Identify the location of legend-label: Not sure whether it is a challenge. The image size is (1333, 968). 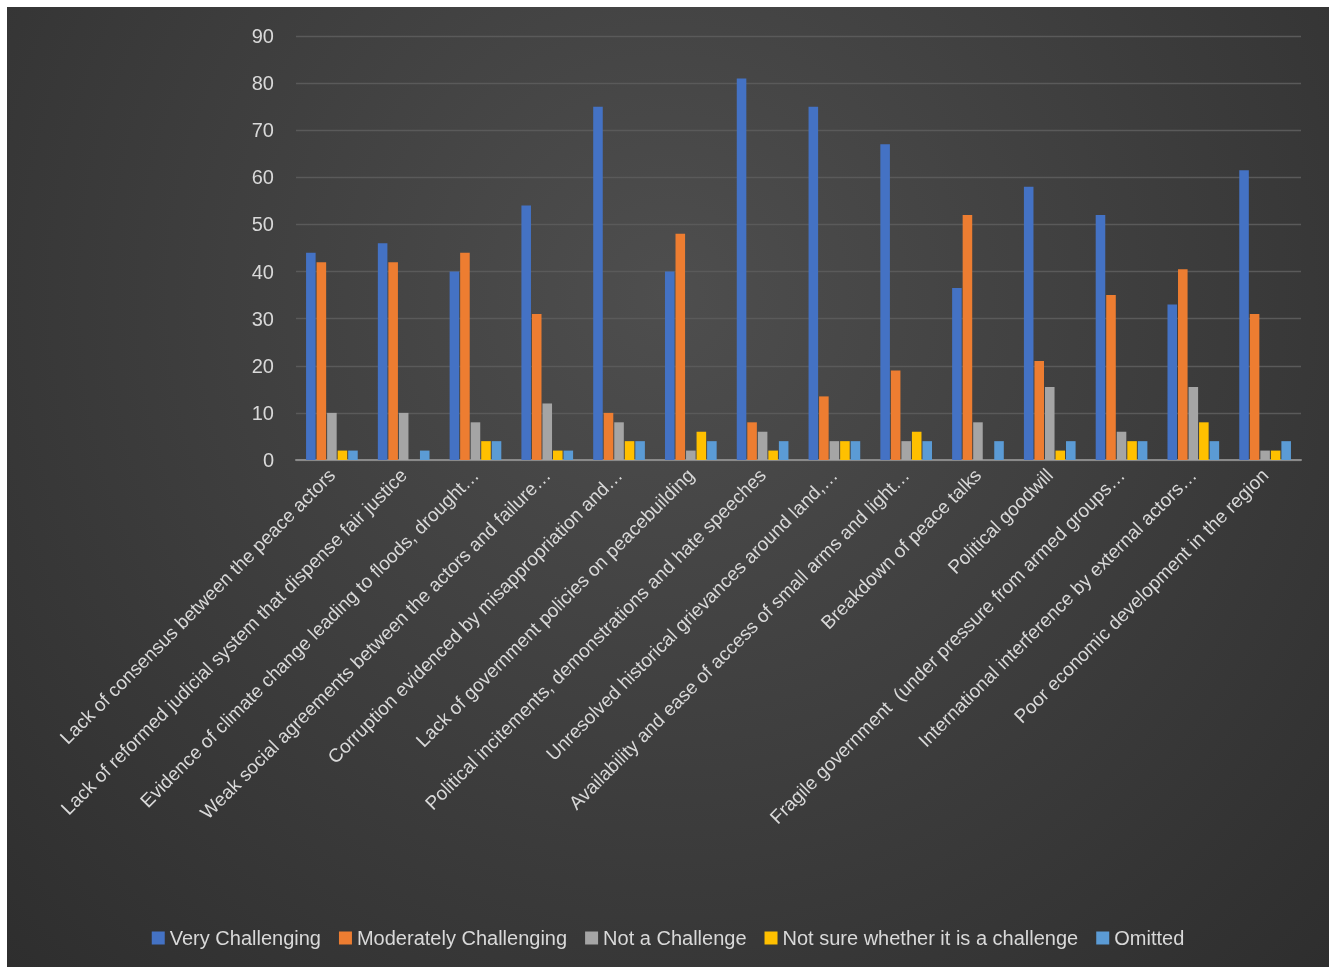
(930, 938).